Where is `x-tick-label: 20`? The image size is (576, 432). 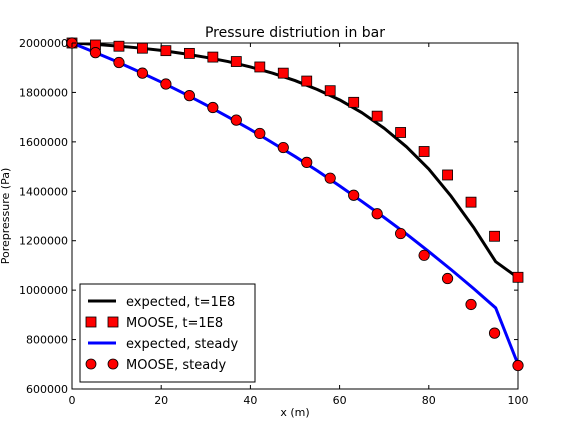 x-tick-label: 20 is located at coordinates (161, 400).